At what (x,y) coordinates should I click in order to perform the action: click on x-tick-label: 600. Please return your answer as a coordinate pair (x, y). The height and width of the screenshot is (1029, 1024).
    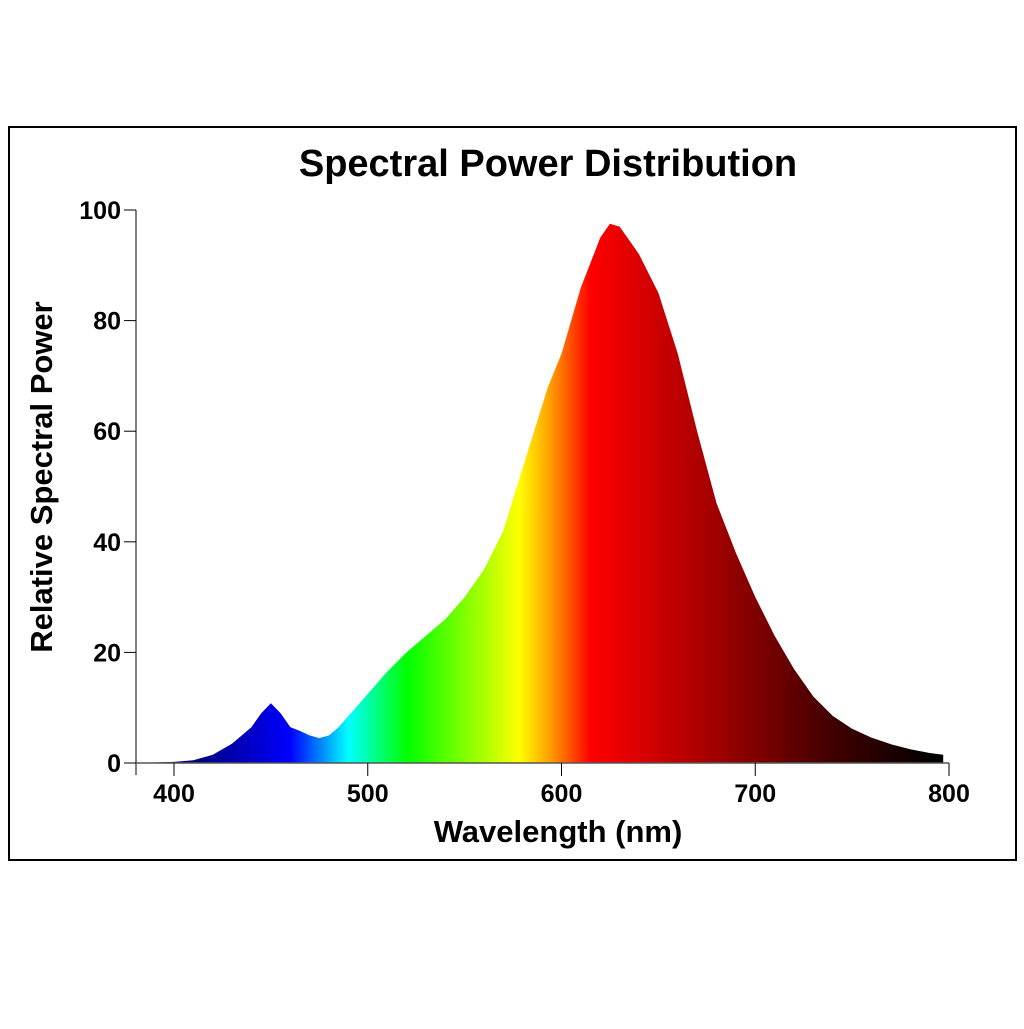
    Looking at the image, I should click on (562, 794).